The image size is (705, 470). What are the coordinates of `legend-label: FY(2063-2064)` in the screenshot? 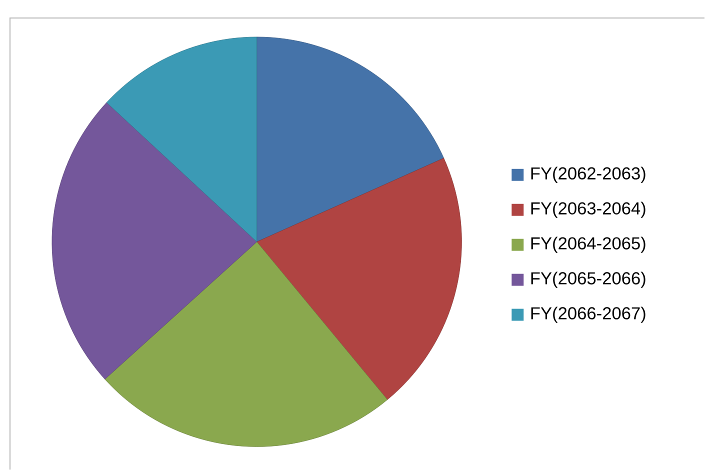 It's located at (588, 210).